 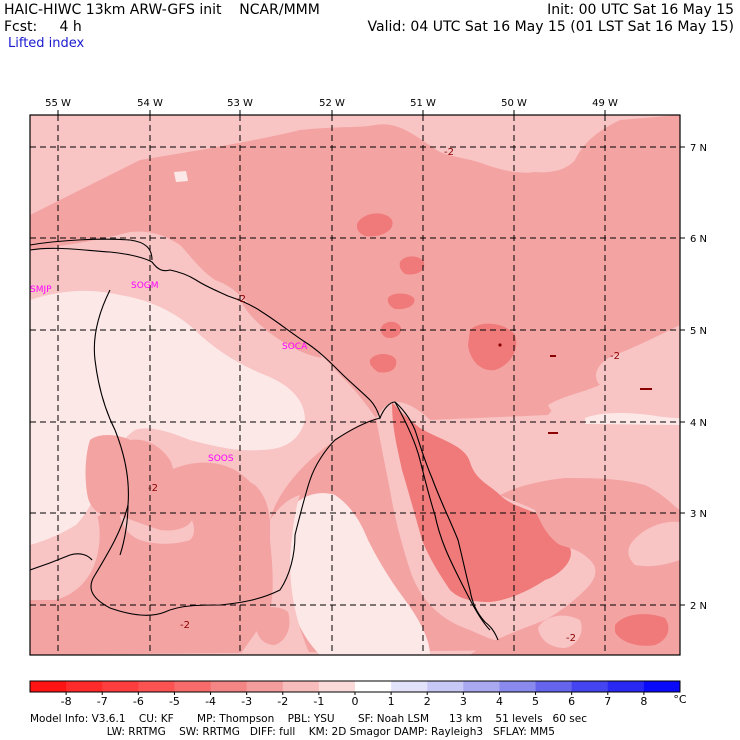 I want to click on lon-labels: 55 W 54 W 53 W 52 W 51 W 50 W 49 W, so click(x=331, y=103).